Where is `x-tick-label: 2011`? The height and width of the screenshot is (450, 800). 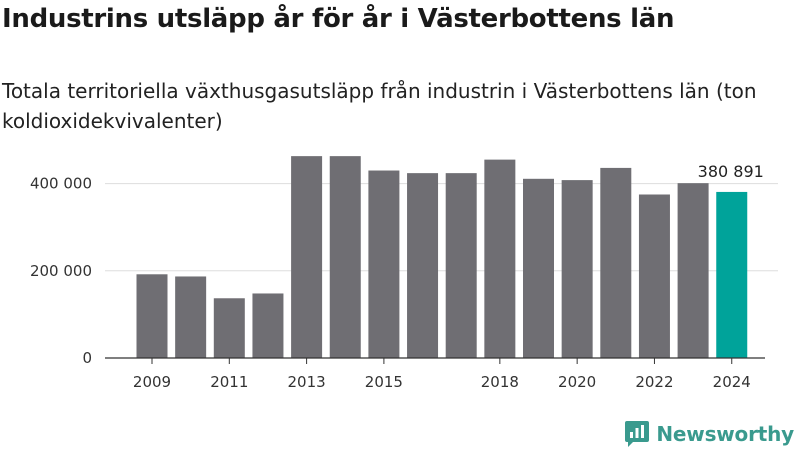 x-tick-label: 2011 is located at coordinates (229, 382).